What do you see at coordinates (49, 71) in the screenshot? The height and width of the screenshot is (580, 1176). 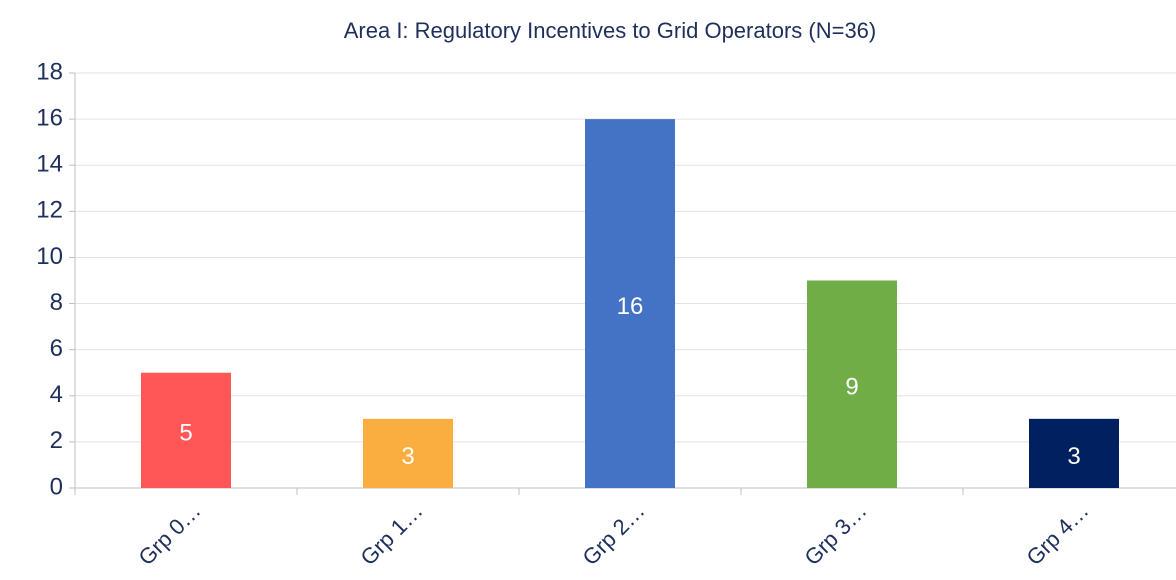 I see `y-tick-label: 18` at bounding box center [49, 71].